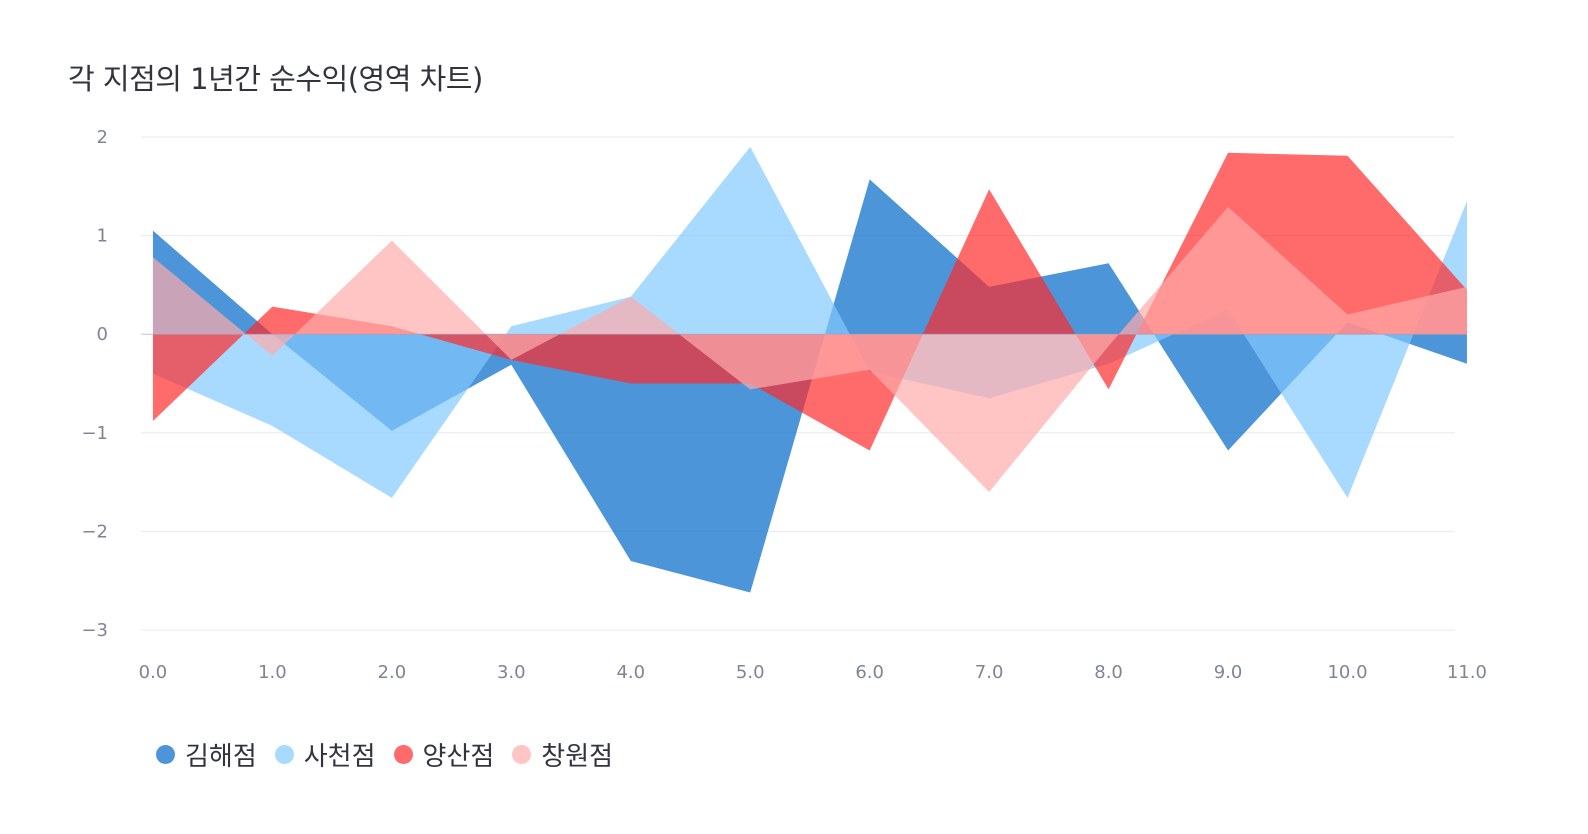 The height and width of the screenshot is (834, 1588). I want to click on x-tick-label: 10.0, so click(1347, 672).